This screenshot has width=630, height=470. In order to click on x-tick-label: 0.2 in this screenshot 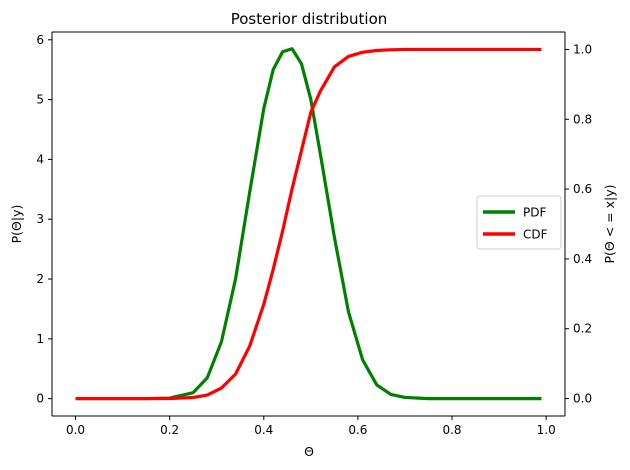, I will do `click(169, 430)`.